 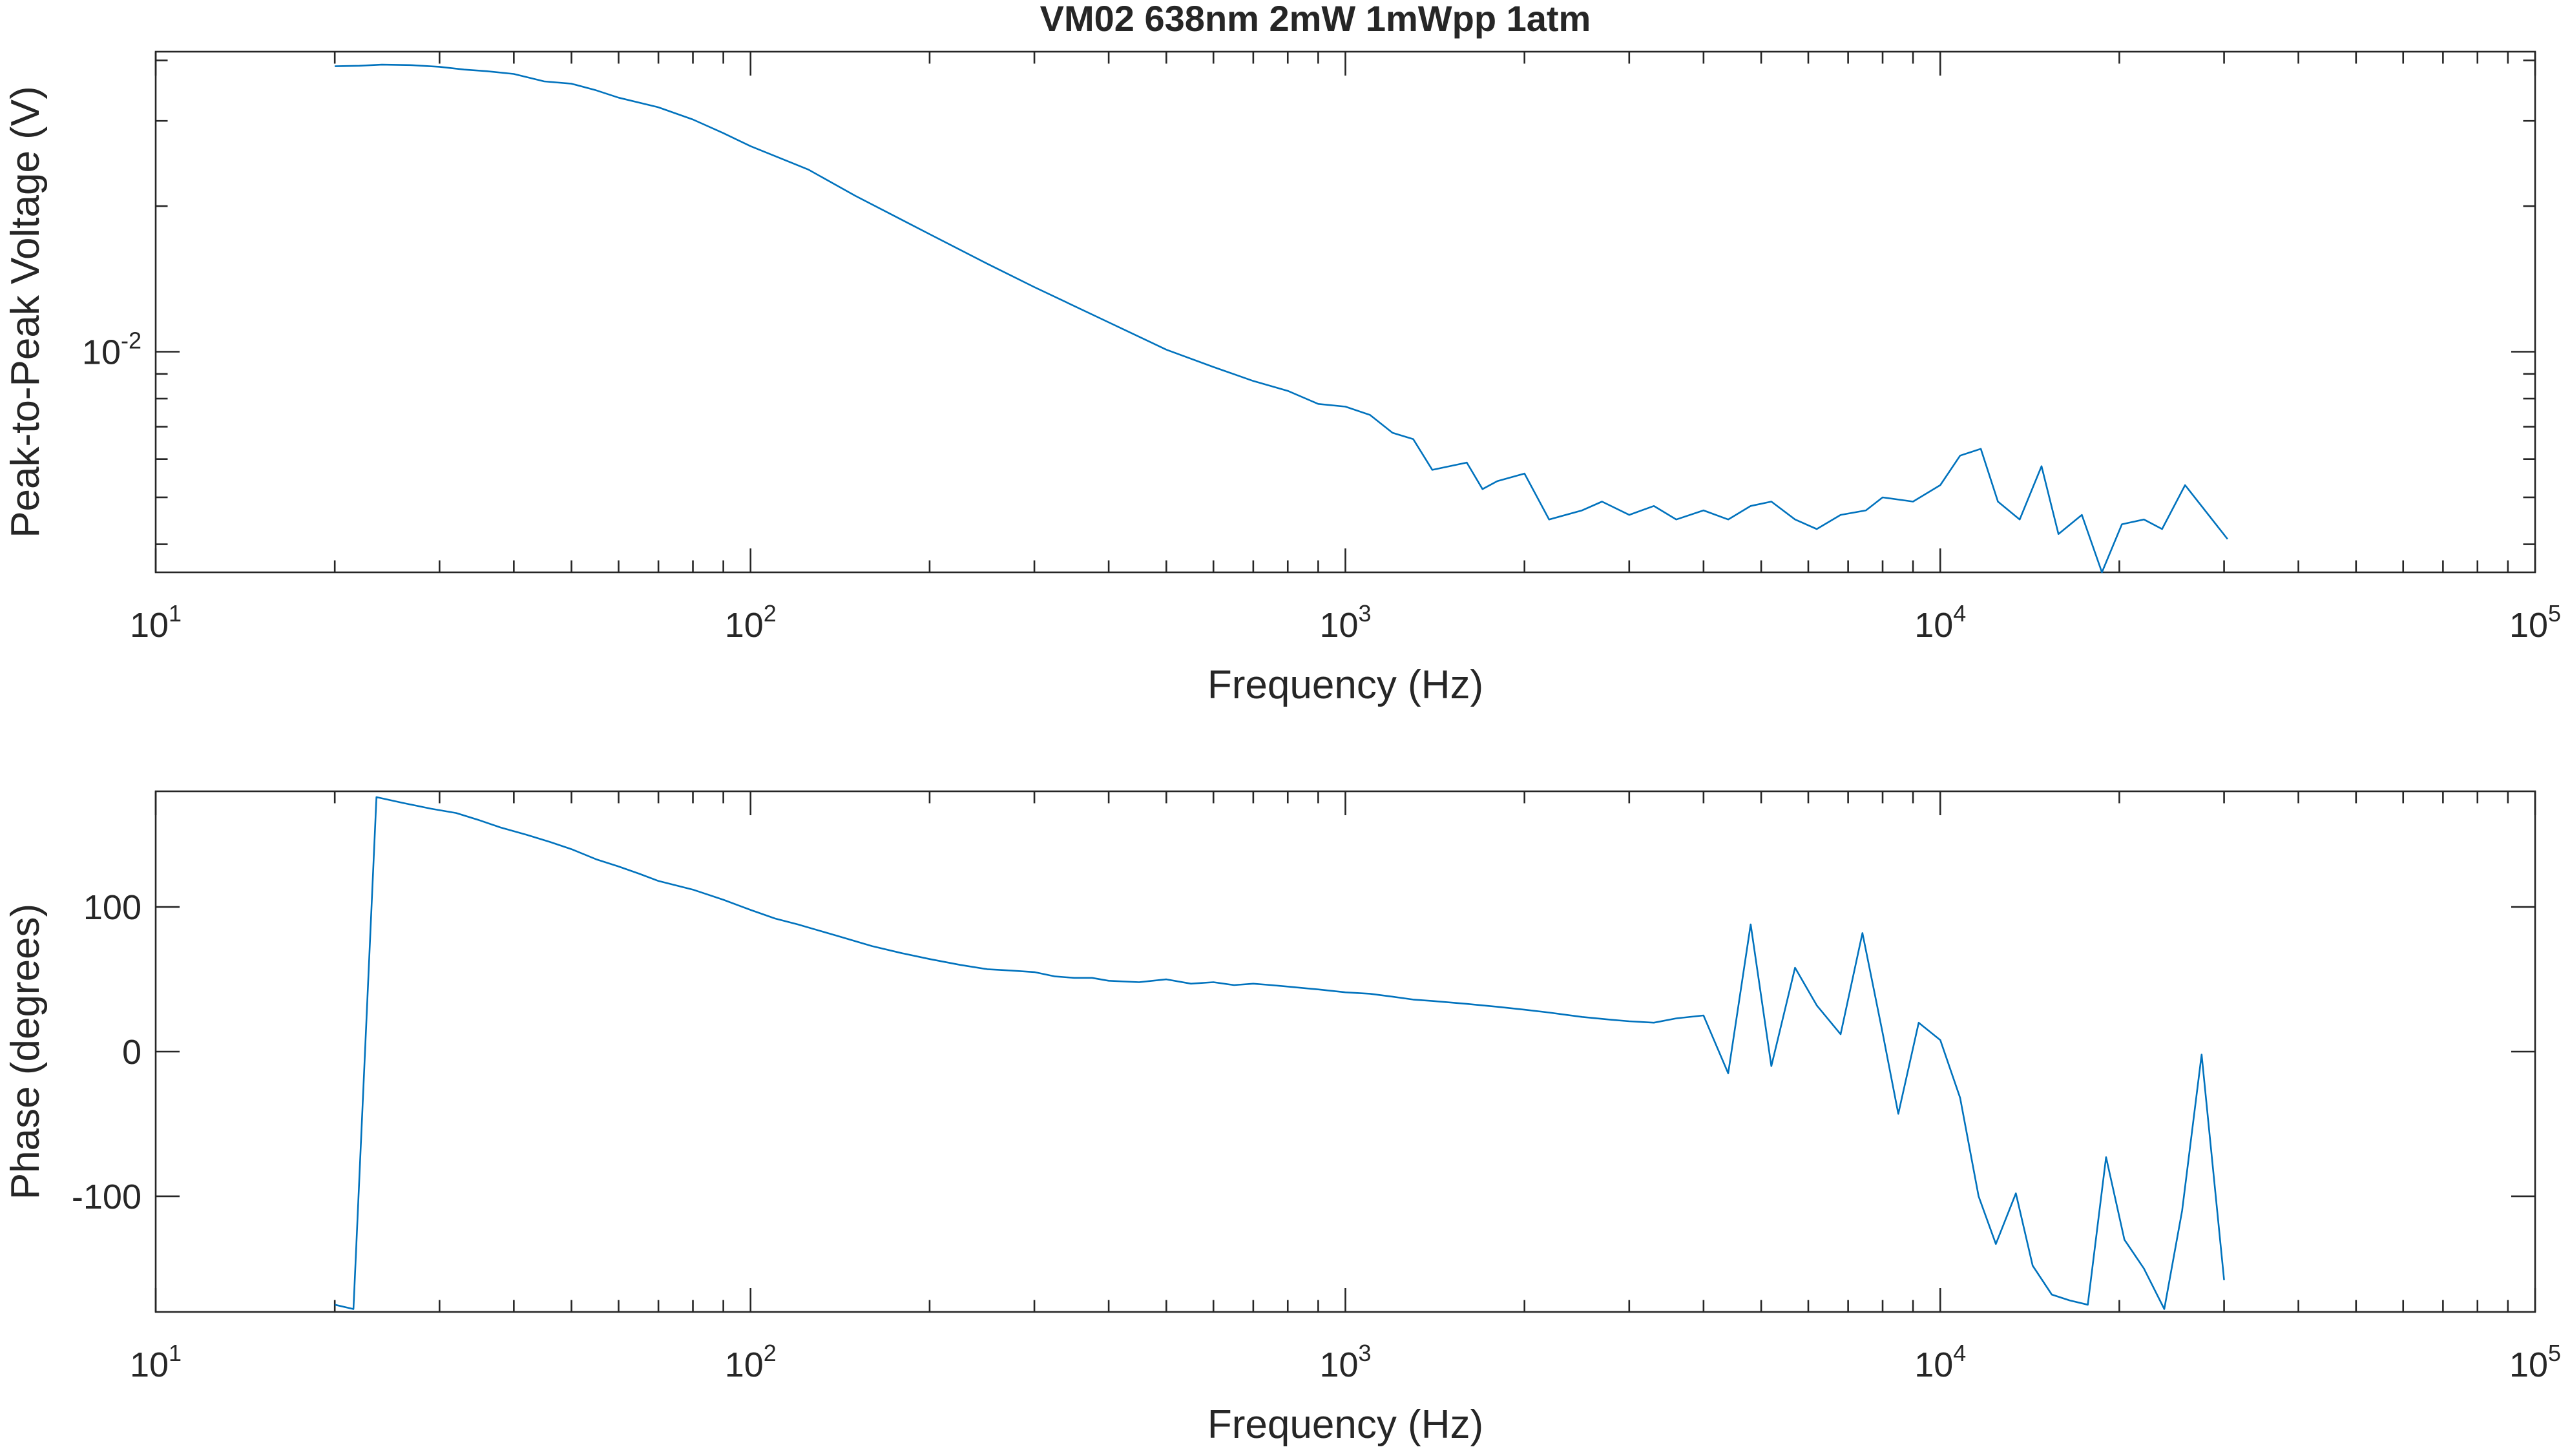 What do you see at coordinates (25, 1052) in the screenshot?
I see `phase-y-axis-label: Phase (degrees)` at bounding box center [25, 1052].